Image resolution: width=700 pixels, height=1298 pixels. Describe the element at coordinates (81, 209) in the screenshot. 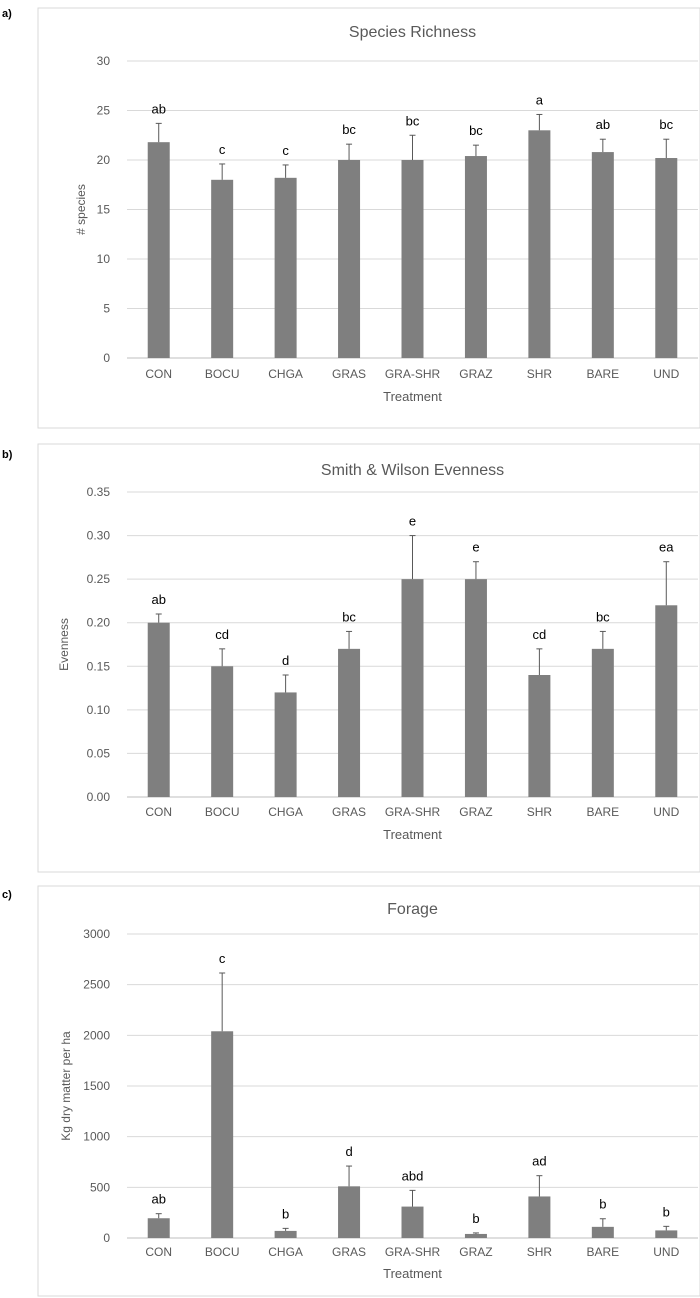

I see `y-axis-label: # species` at that location.